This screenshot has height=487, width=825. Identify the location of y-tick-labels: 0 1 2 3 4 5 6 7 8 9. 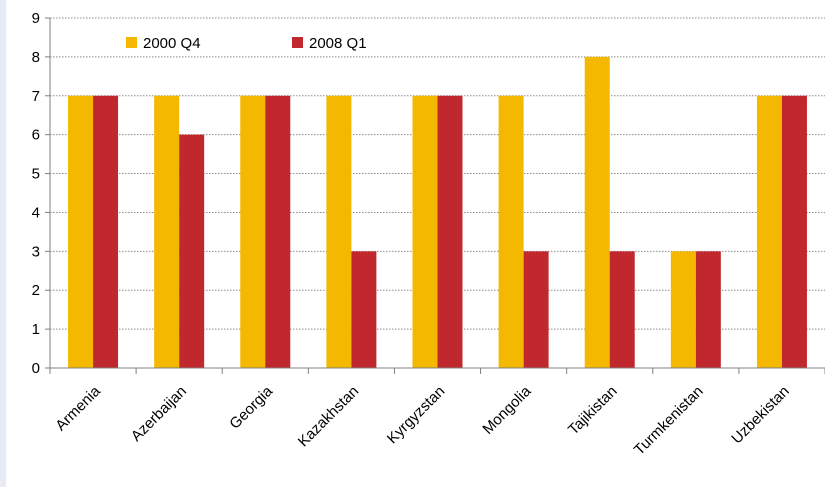
(36, 193).